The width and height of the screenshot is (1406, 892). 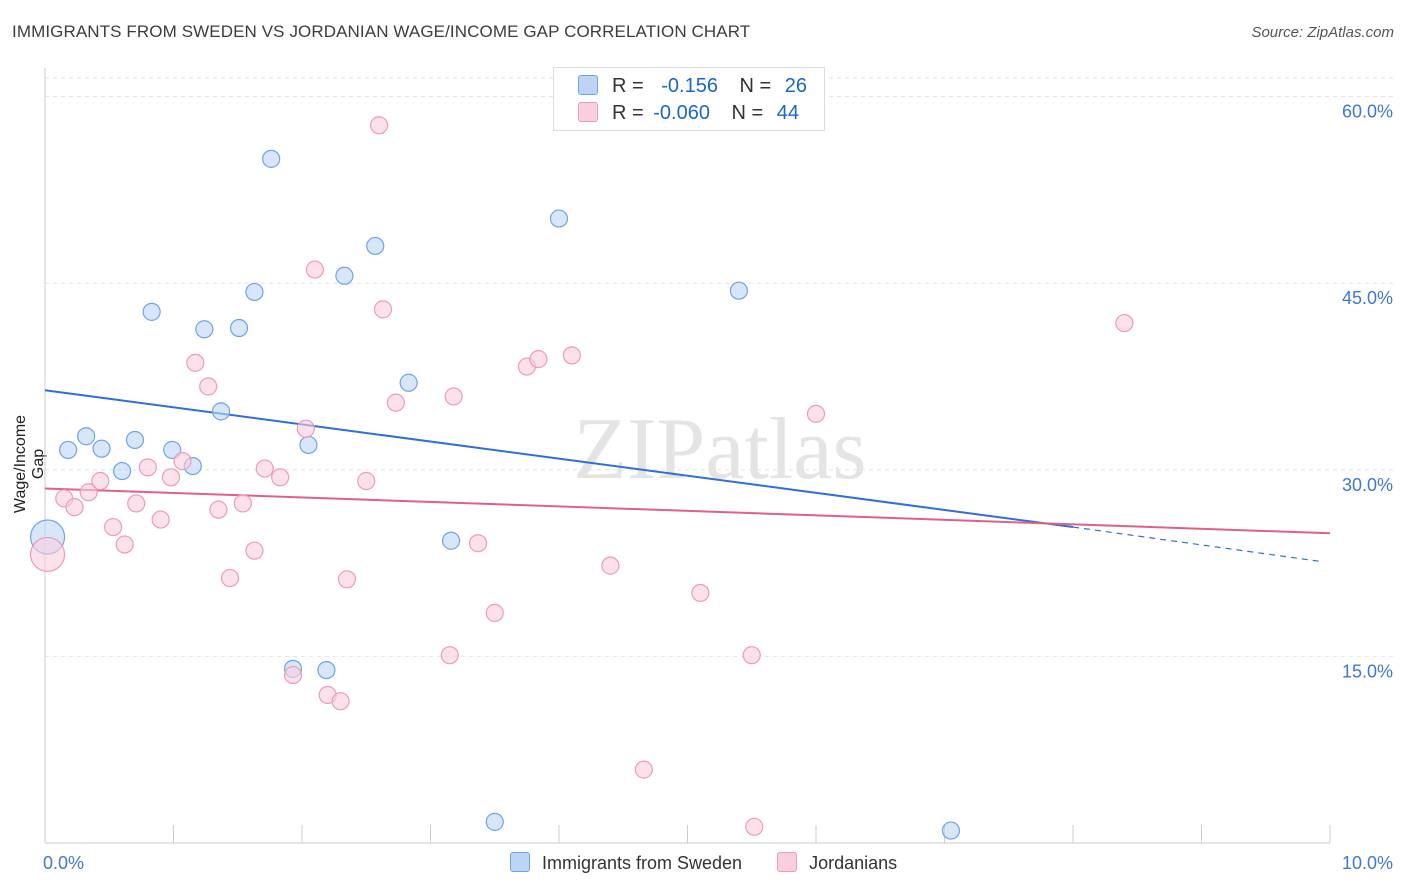 What do you see at coordinates (1367, 671) in the screenshot?
I see `y-tick-label: 15.0%` at bounding box center [1367, 671].